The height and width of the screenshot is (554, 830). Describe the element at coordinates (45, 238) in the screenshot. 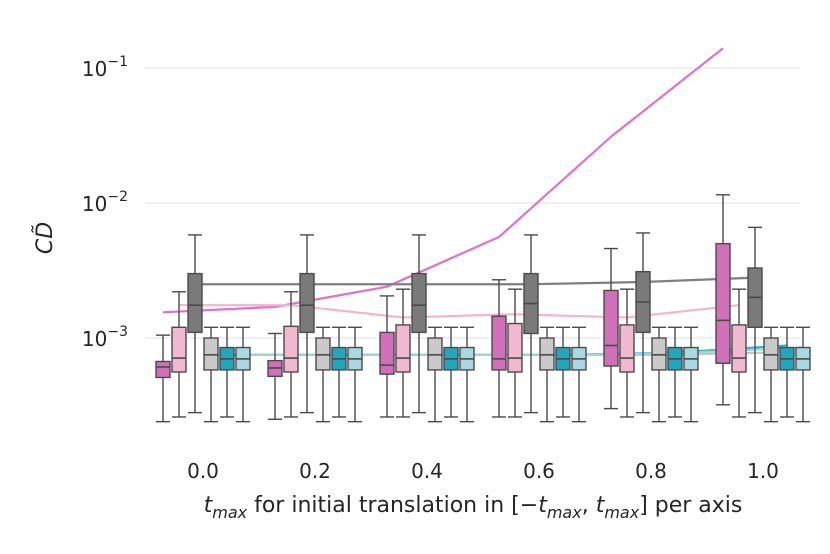

I see `y-axis-label: CD̃` at that location.